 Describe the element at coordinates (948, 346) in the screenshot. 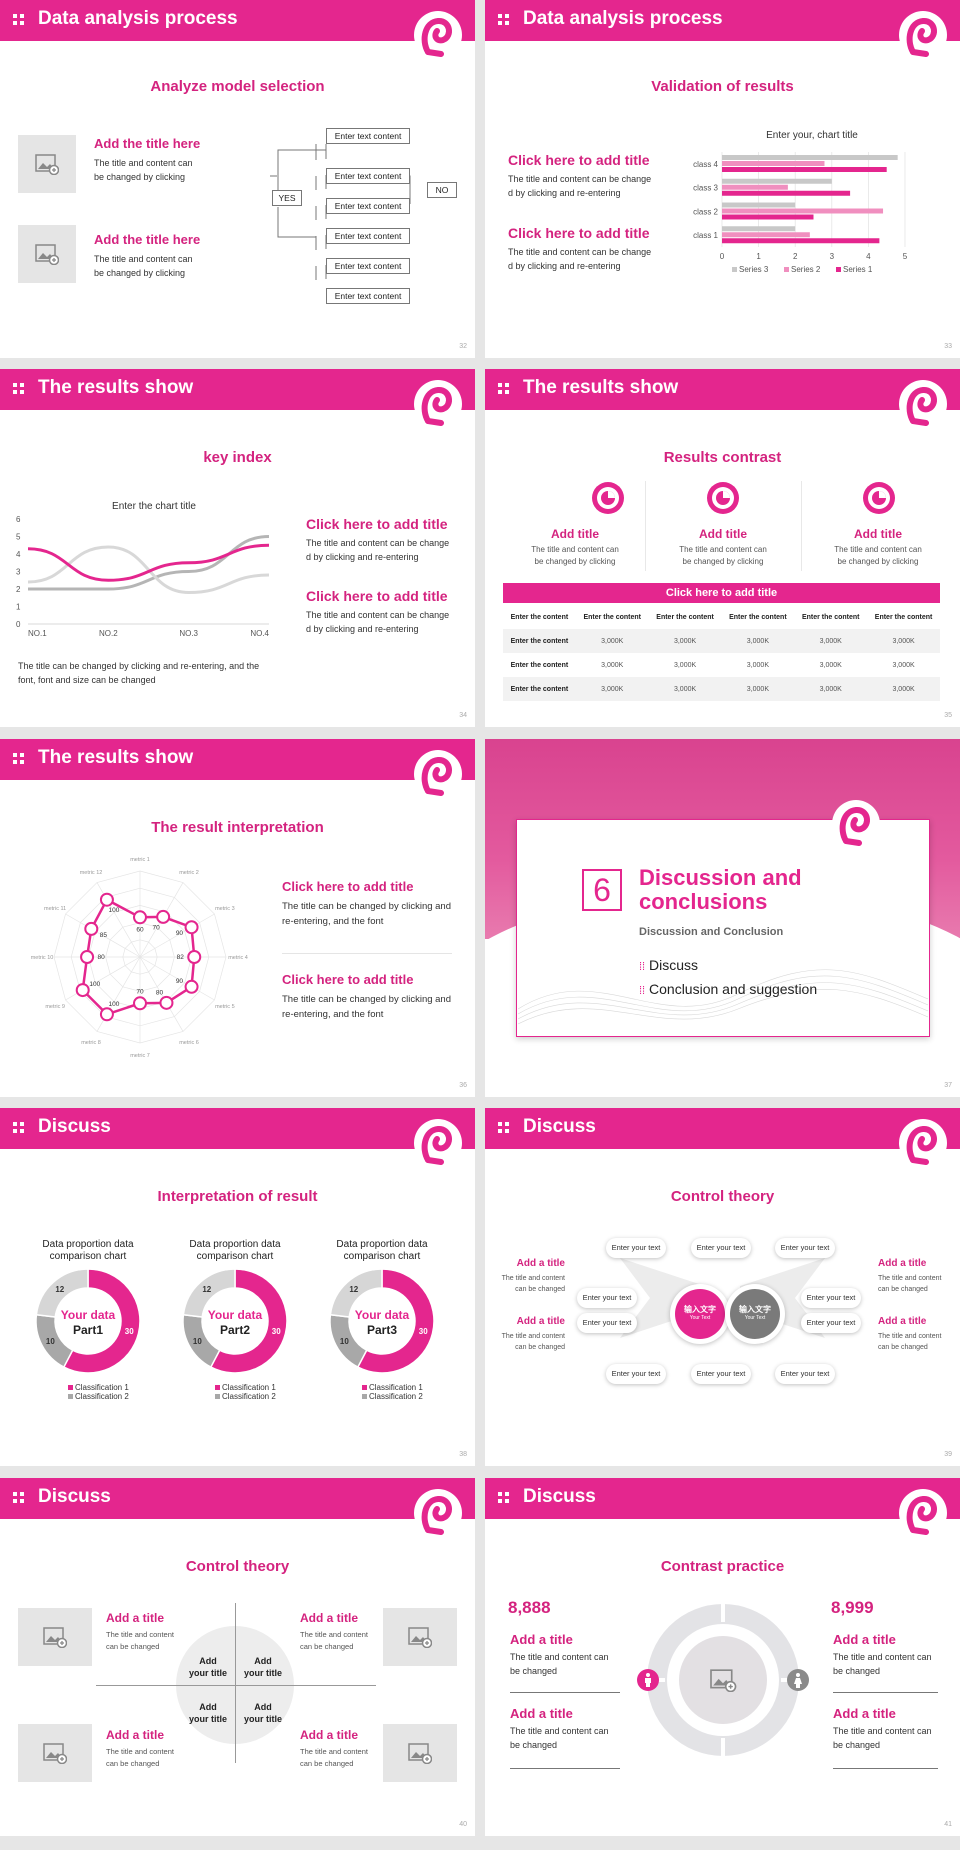

I see `page-number: 33` at that location.